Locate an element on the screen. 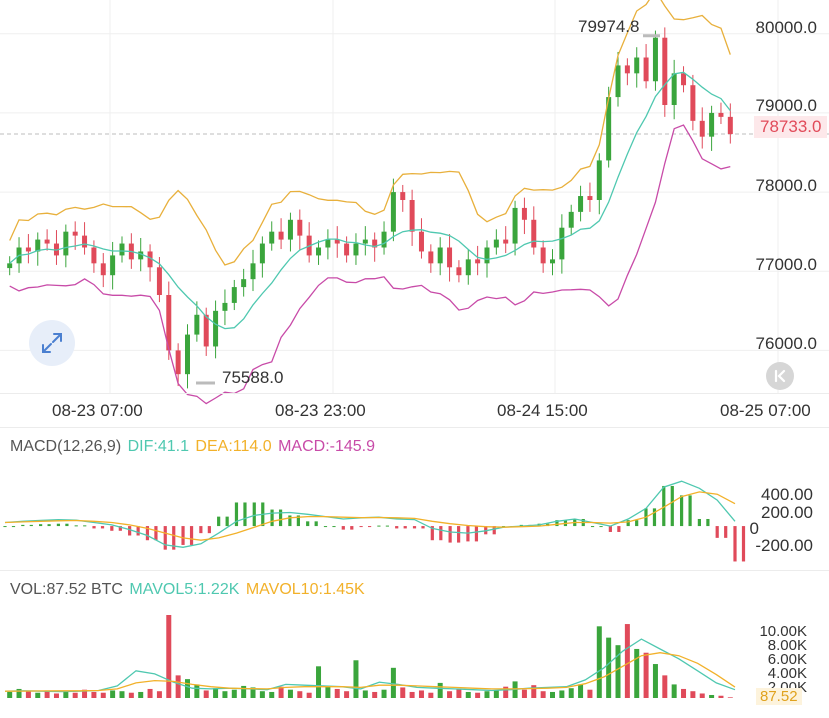 The width and height of the screenshot is (829, 718). expand-button is located at coordinates (52, 343).